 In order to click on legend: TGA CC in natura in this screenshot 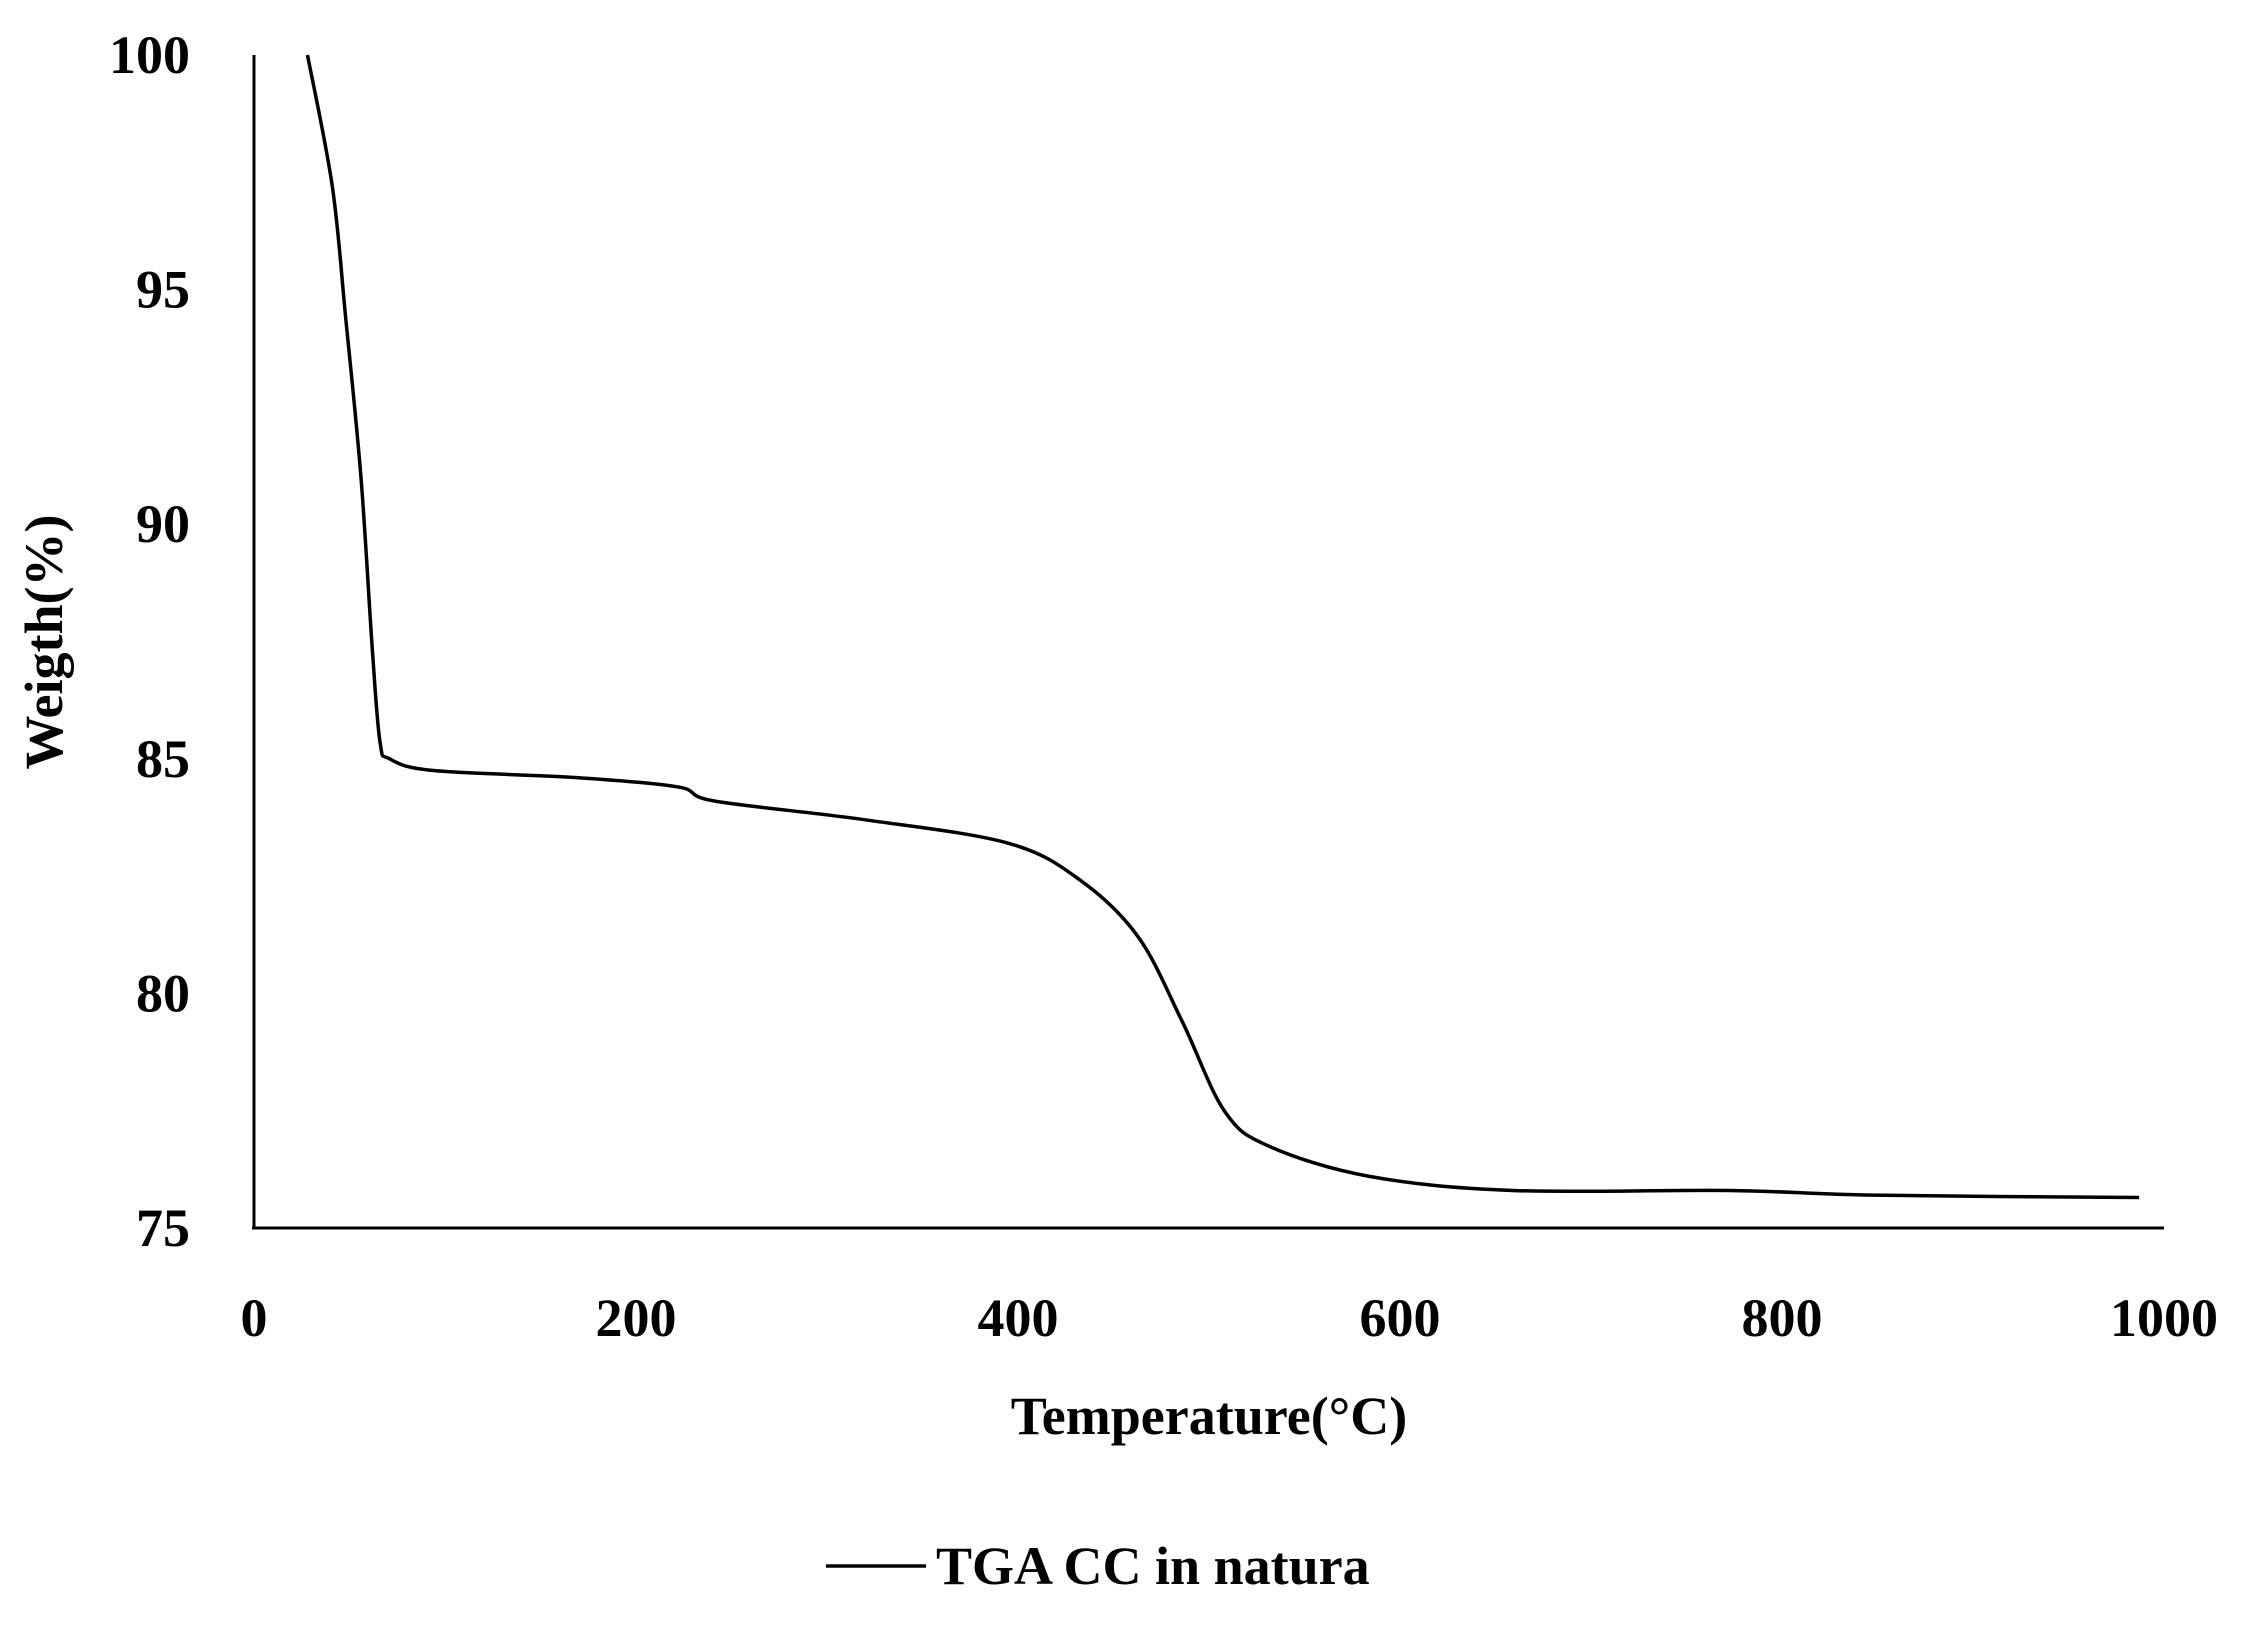, I will do `click(1098, 1566)`.